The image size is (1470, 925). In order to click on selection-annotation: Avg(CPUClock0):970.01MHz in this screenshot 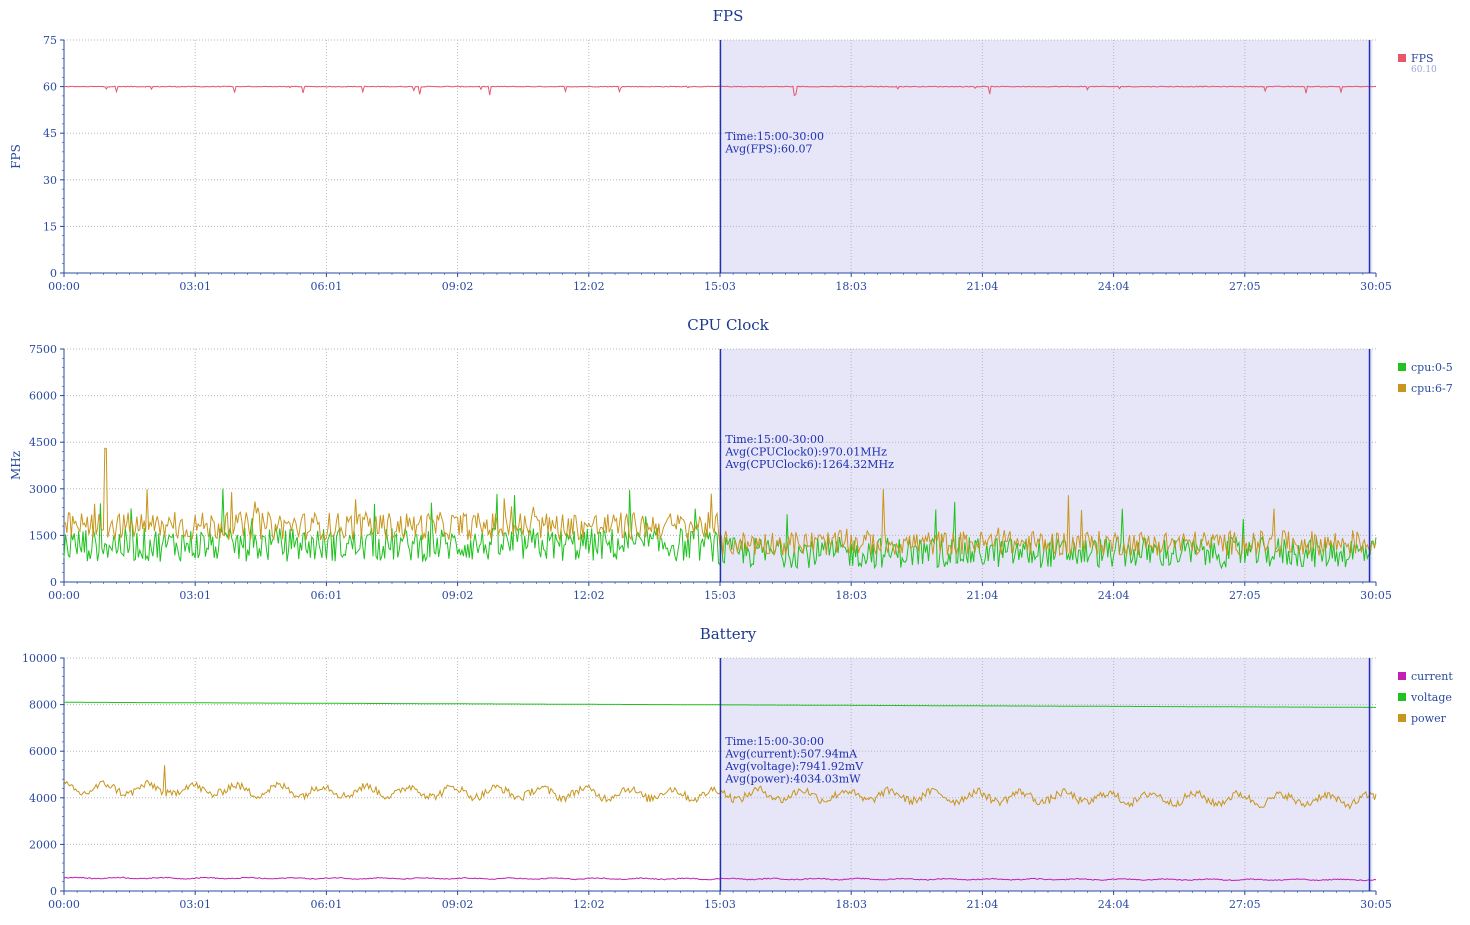, I will do `click(805, 452)`.